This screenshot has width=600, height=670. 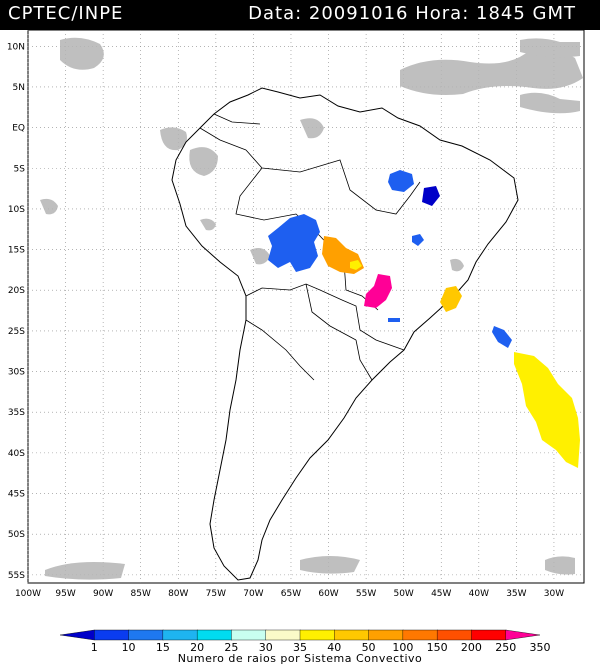 I want to click on colorbar-tick-label: 10, so click(x=129, y=647).